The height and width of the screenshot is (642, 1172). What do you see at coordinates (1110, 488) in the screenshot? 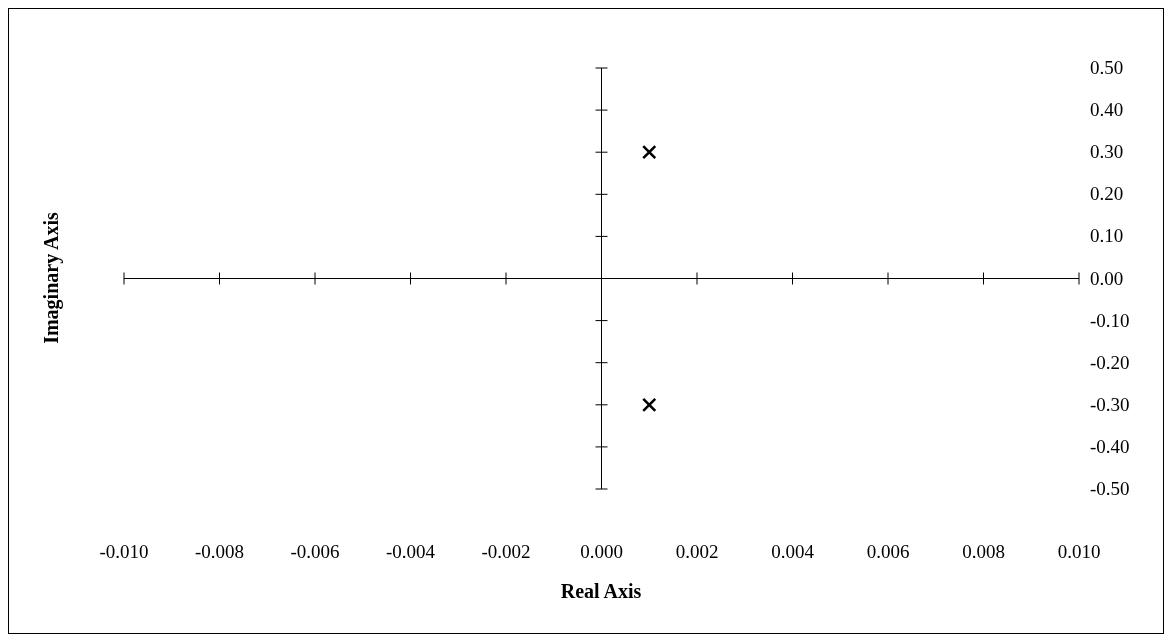
I see `y-tick-label: -0.50` at bounding box center [1110, 488].